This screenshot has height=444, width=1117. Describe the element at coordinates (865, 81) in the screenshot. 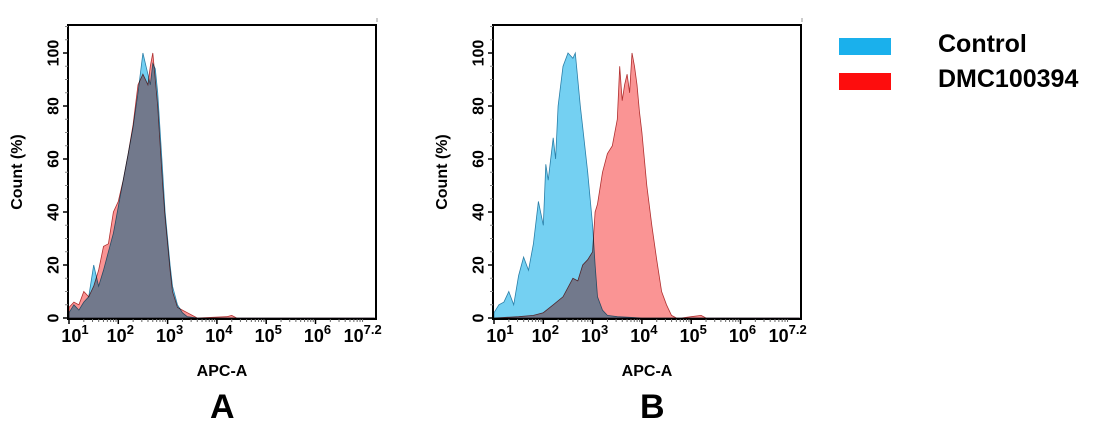

I see `legend-swatch-dmc100394` at that location.